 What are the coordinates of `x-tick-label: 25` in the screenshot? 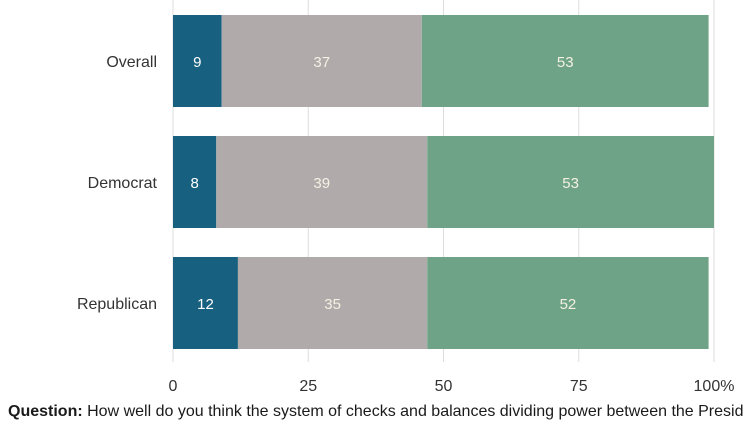 It's located at (308, 386).